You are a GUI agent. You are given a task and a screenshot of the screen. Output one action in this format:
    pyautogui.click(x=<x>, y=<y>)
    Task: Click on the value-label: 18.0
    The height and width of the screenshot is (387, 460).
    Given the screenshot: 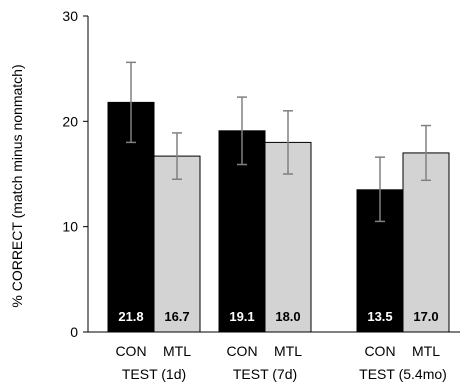 What is the action you would take?
    pyautogui.click(x=287, y=316)
    